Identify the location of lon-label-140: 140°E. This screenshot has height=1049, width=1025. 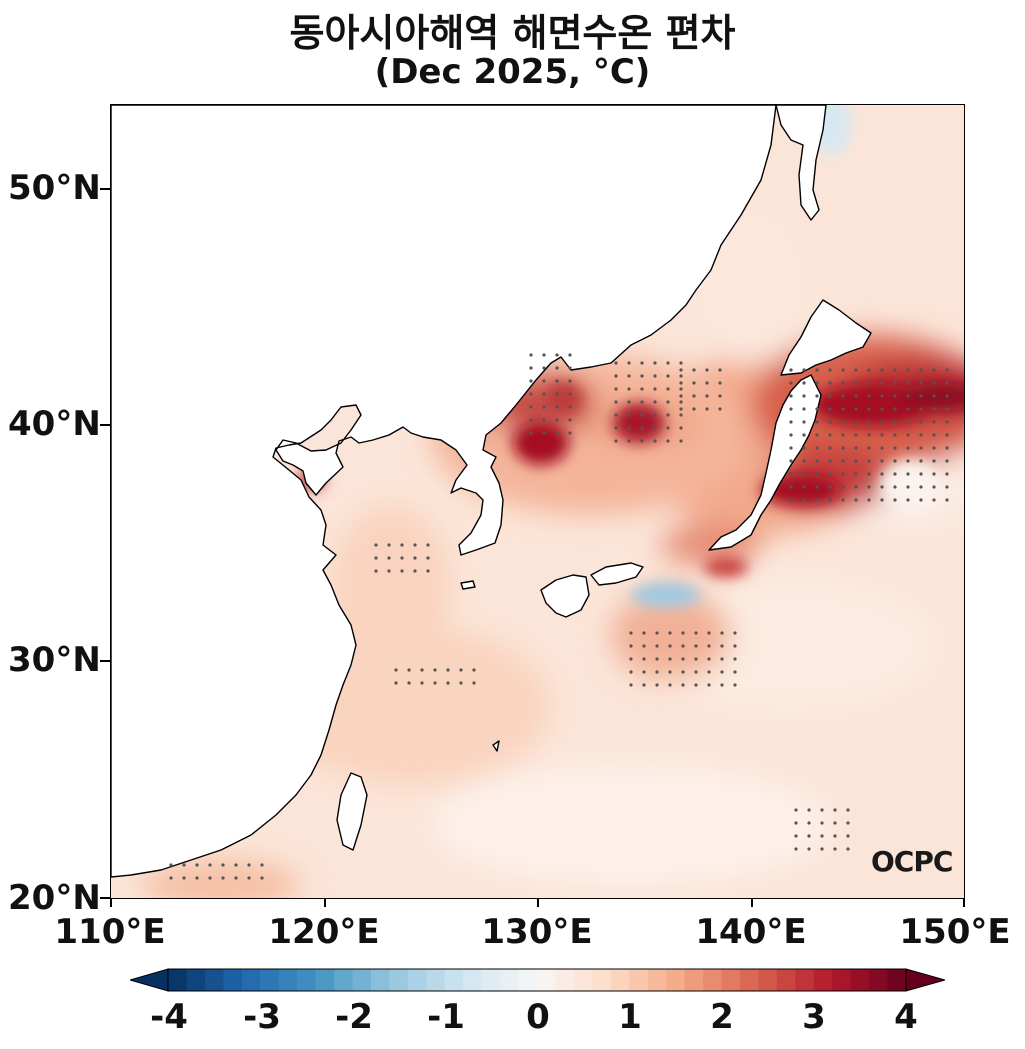
(751, 932).